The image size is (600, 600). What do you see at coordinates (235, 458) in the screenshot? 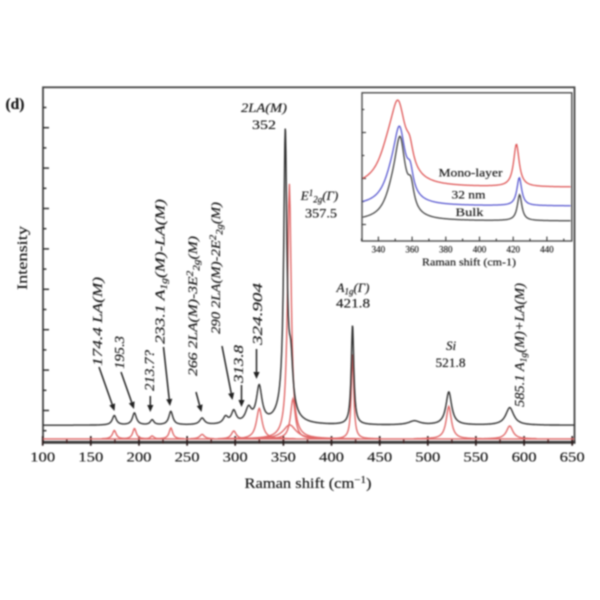
I see `svg-text: 300` at bounding box center [235, 458].